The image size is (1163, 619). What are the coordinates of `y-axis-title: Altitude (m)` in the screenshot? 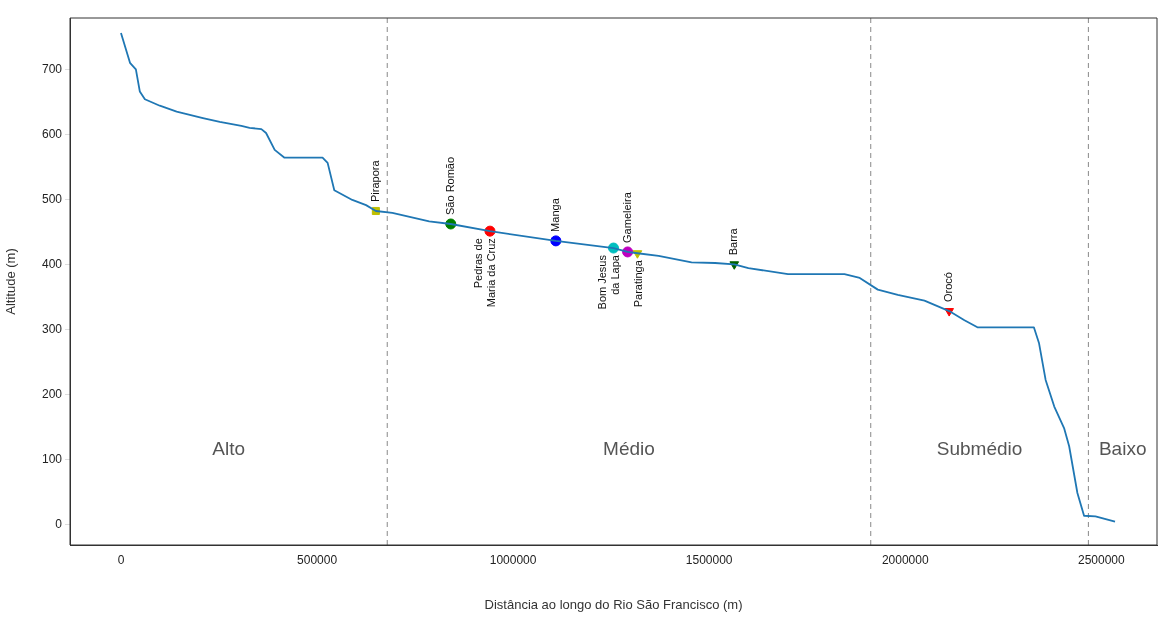 It's located at (11, 281).